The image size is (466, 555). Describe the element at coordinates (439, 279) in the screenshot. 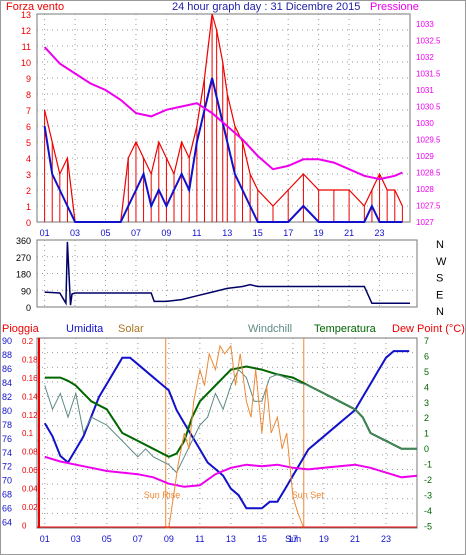

I see `direction-label: S` at that location.